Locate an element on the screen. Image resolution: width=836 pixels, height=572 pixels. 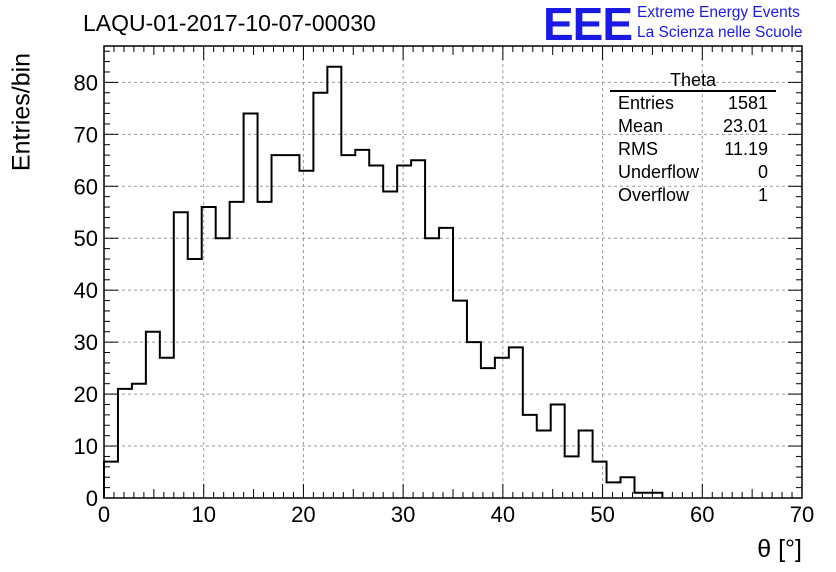
x-tick-label: 10 is located at coordinates (203, 514).